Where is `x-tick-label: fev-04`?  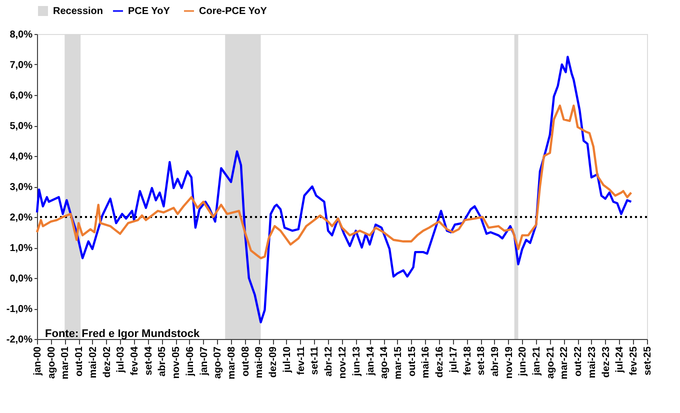 x-tick-label: fev-04 is located at coordinates (135, 361).